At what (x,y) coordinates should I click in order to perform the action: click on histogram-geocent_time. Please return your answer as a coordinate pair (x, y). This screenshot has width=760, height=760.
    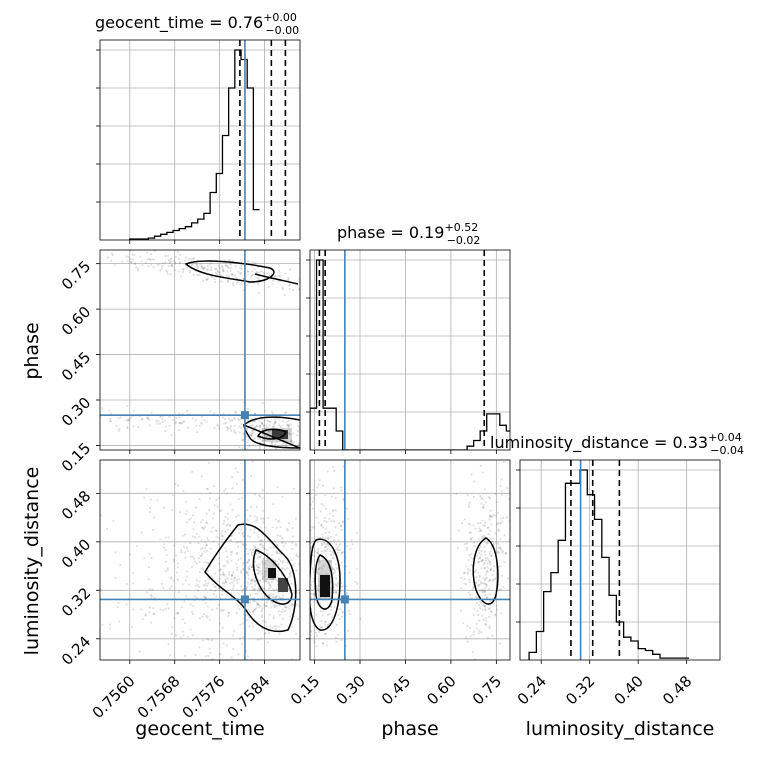
    Looking at the image, I should click on (194, 144).